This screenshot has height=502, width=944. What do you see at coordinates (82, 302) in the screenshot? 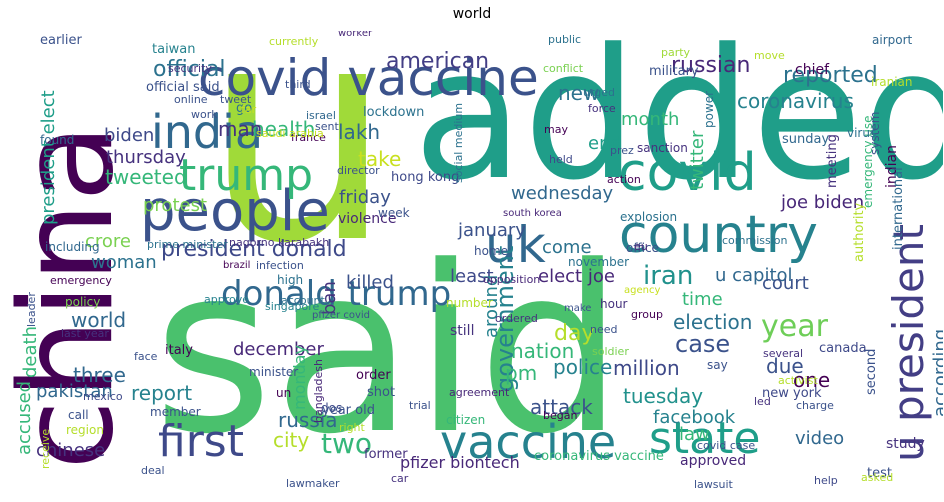
I see `word-policy: policy` at bounding box center [82, 302].